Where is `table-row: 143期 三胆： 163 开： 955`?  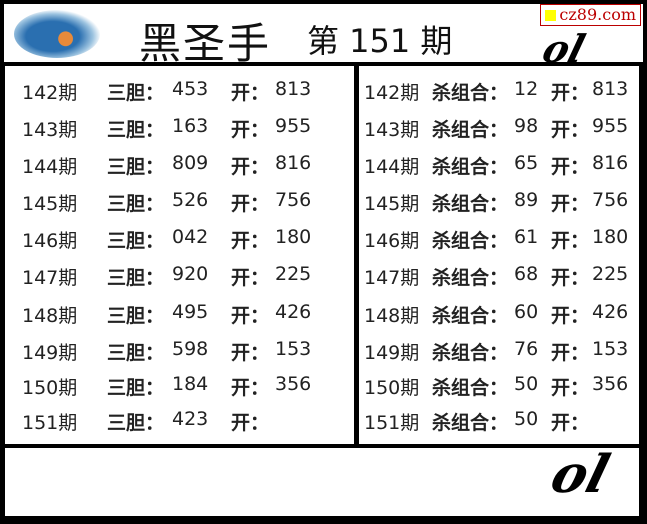 table-row: 143期 三胆： 163 开： 955 is located at coordinates (179, 128).